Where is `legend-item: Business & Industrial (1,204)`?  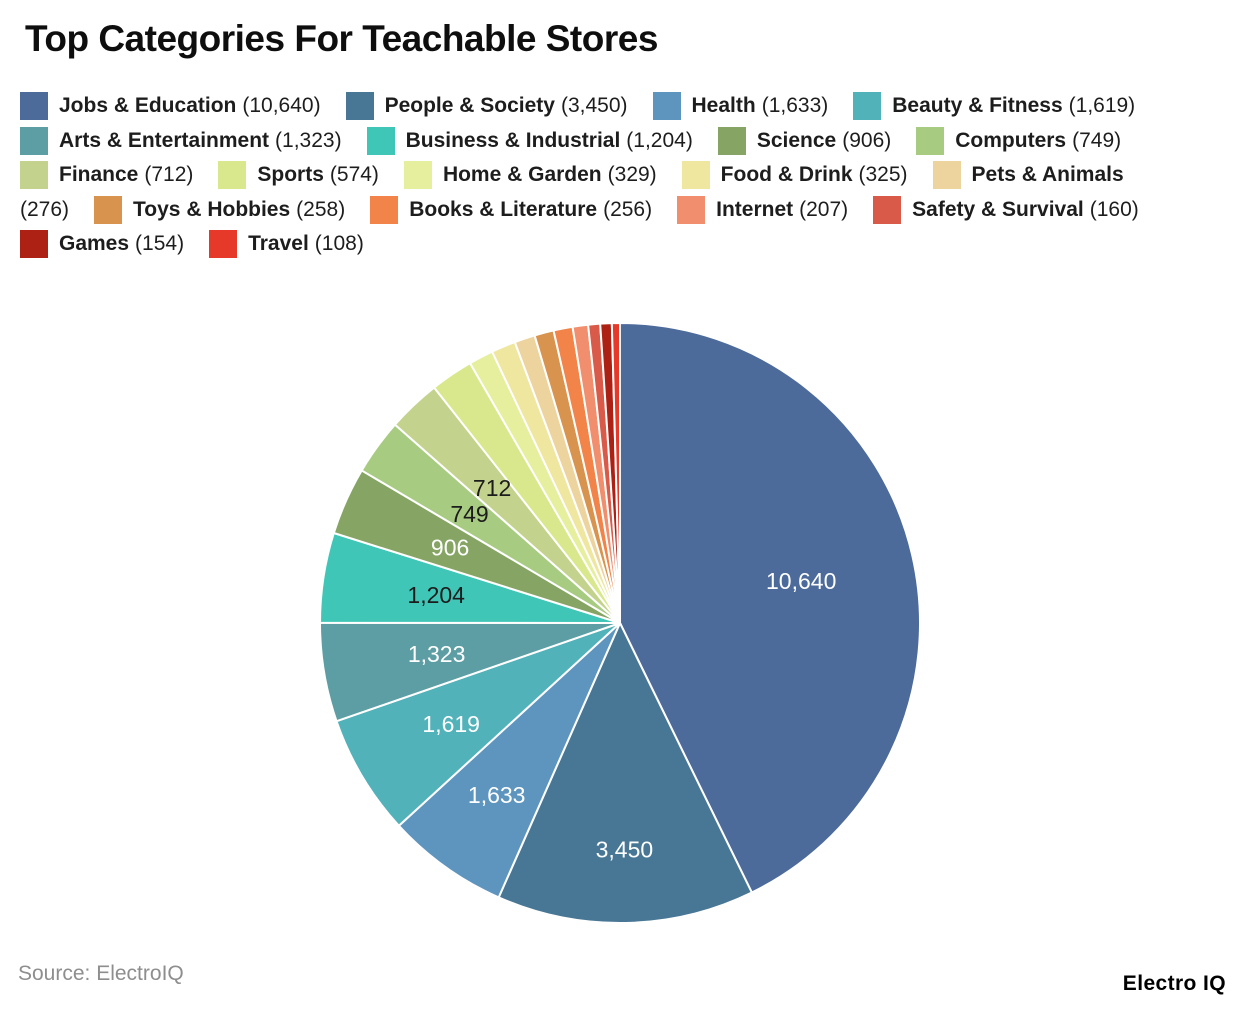 legend-item: Business & Industrial (1,204) is located at coordinates (529, 140).